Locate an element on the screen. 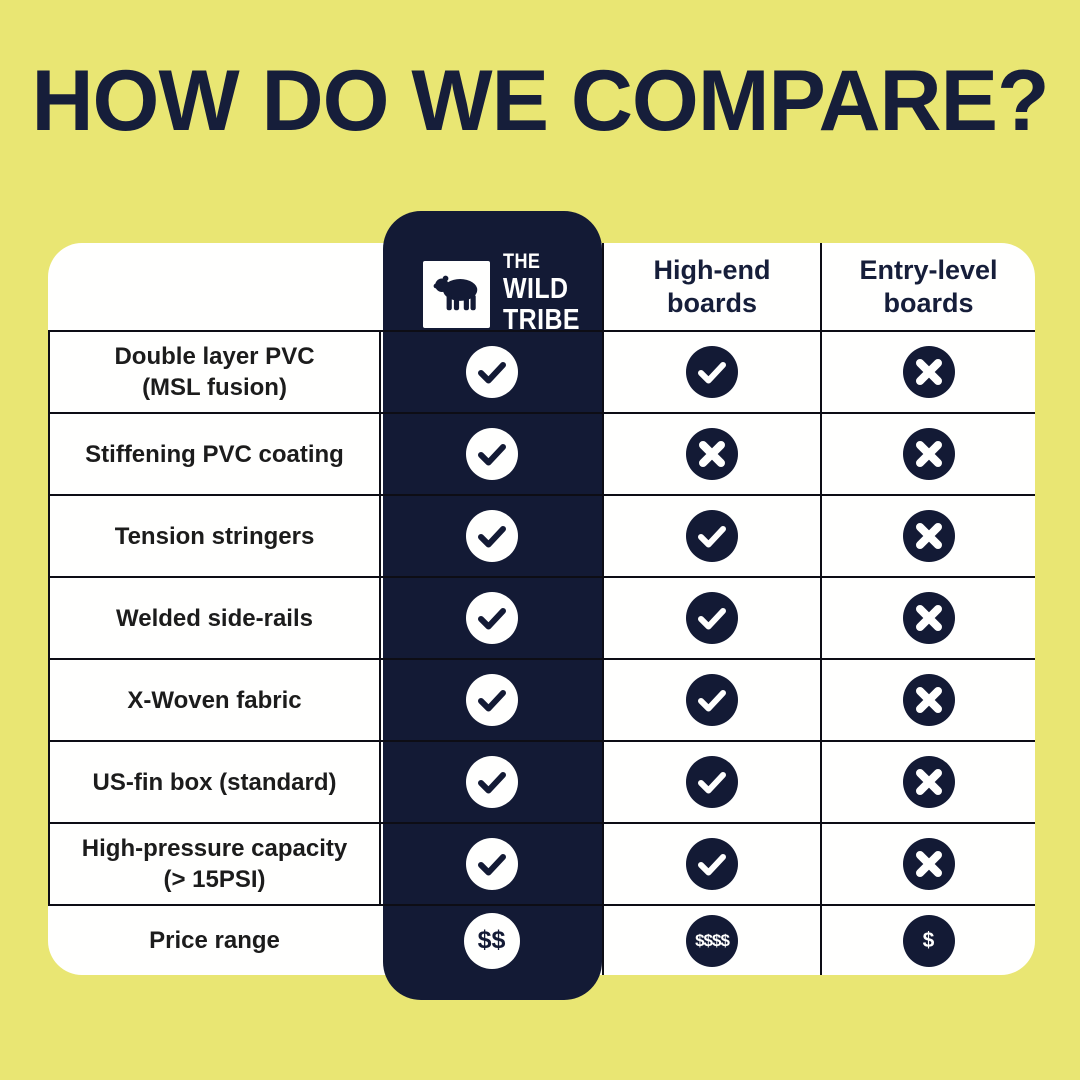 This screenshot has height=1080, width=1080. feature-label: Welded side-rails is located at coordinates (214, 618).